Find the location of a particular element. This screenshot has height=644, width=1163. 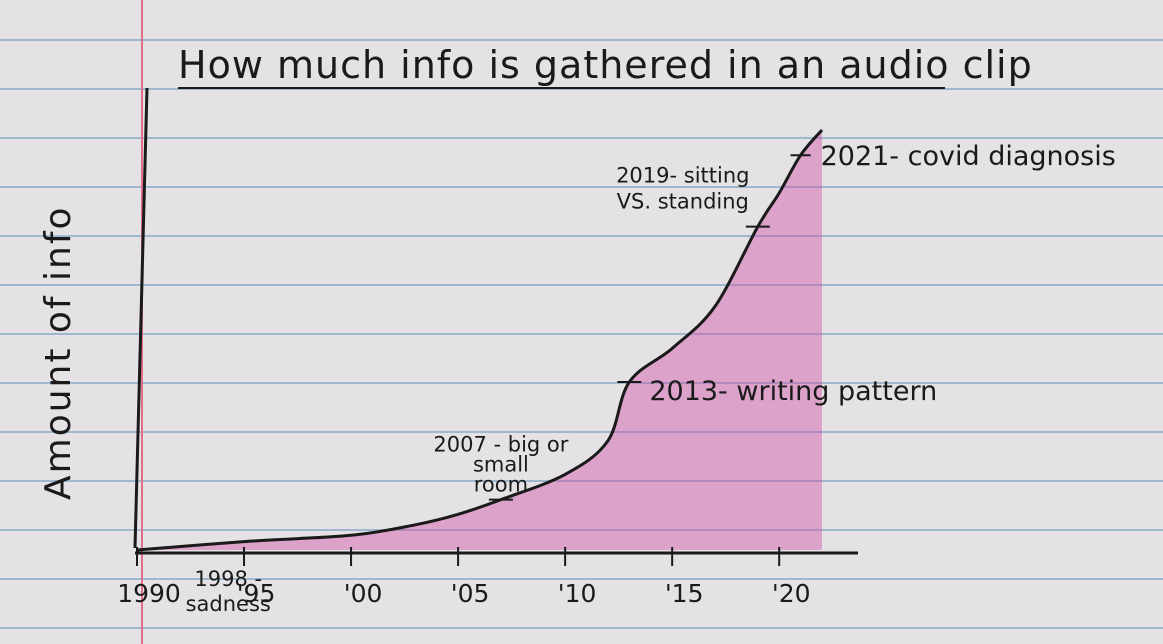

x-tick-label: '10 is located at coordinates (577, 593).